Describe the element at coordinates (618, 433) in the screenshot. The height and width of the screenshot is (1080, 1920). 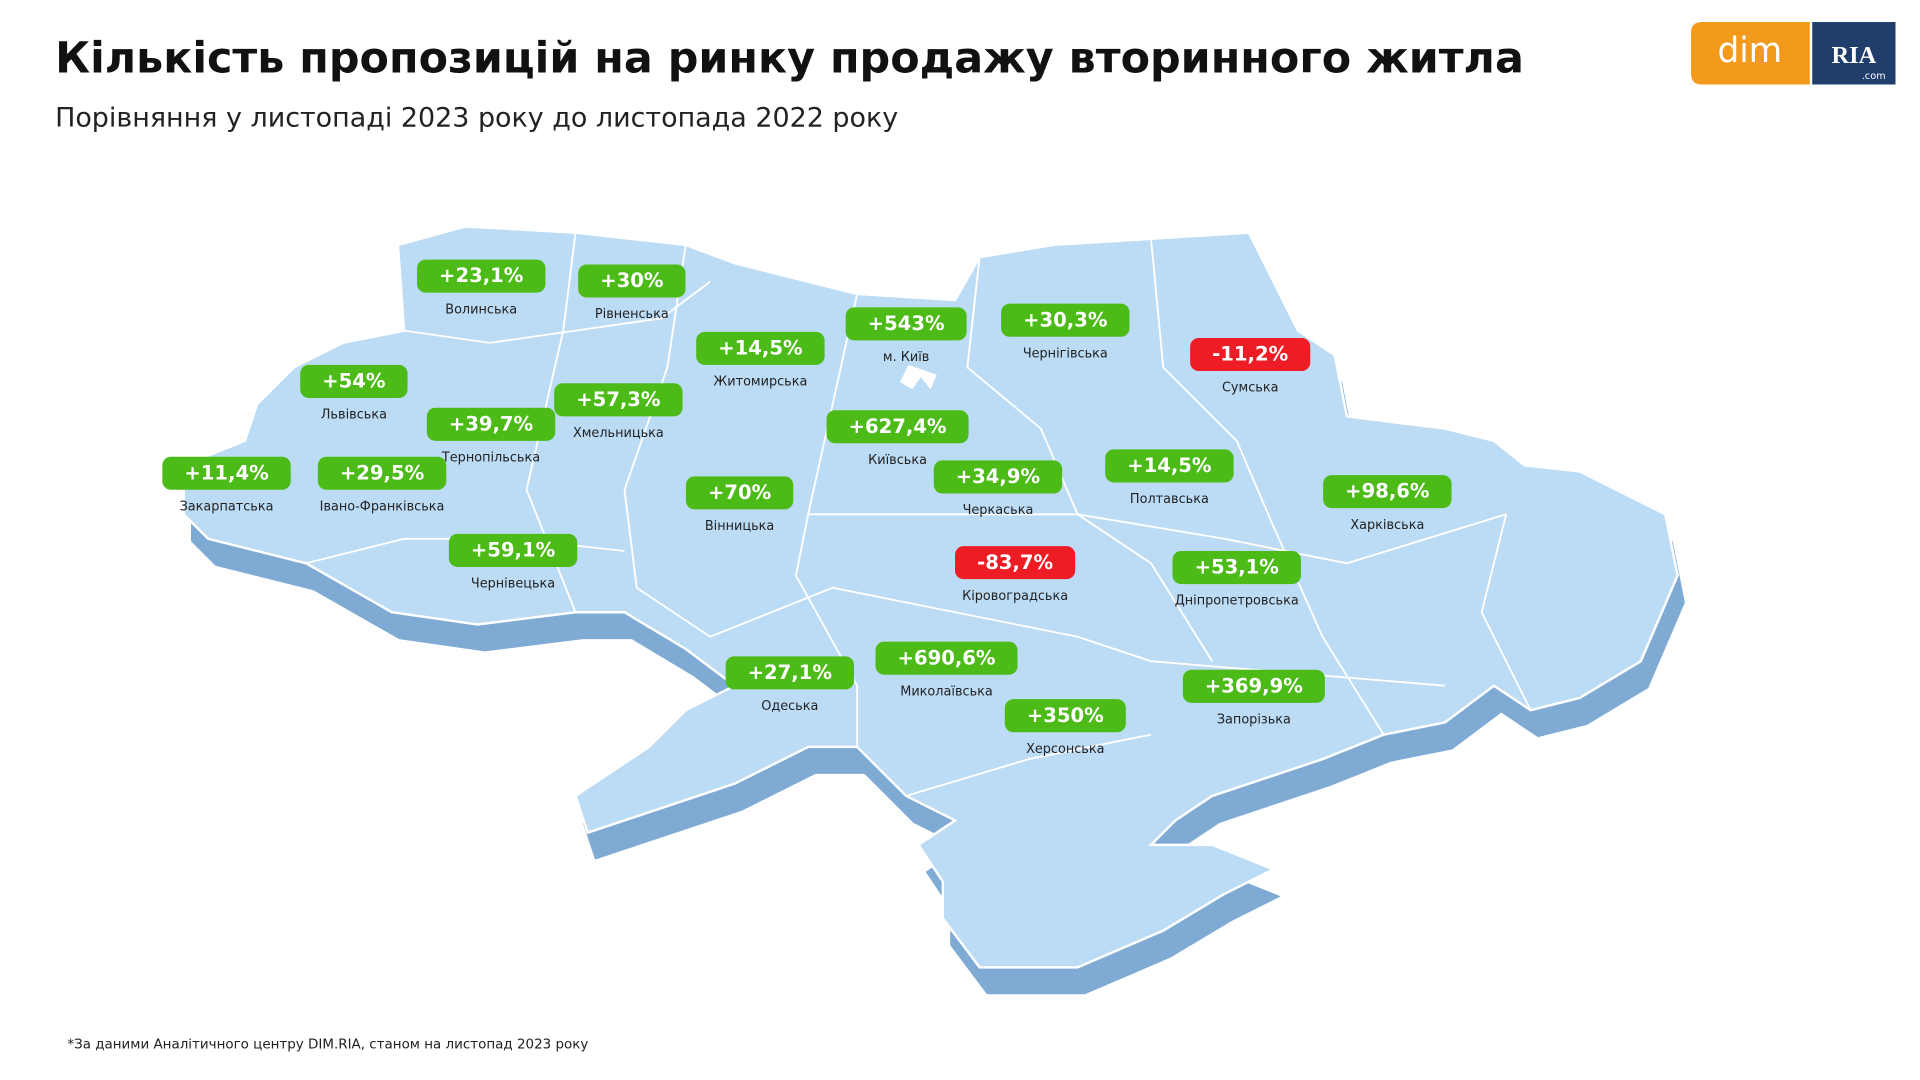
I see `region-name: Хмельницька` at that location.